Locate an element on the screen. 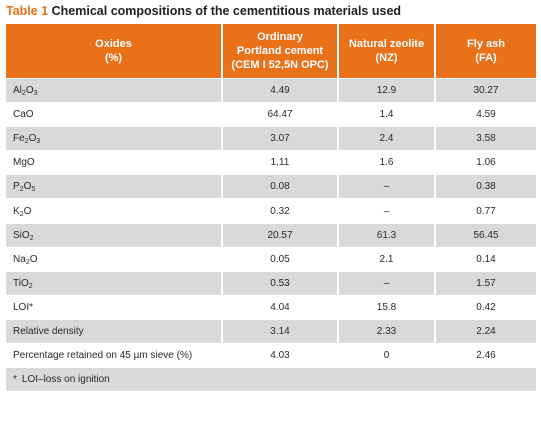  table-row: Relative density 3.14 2.33 2.24 is located at coordinates (271, 331).